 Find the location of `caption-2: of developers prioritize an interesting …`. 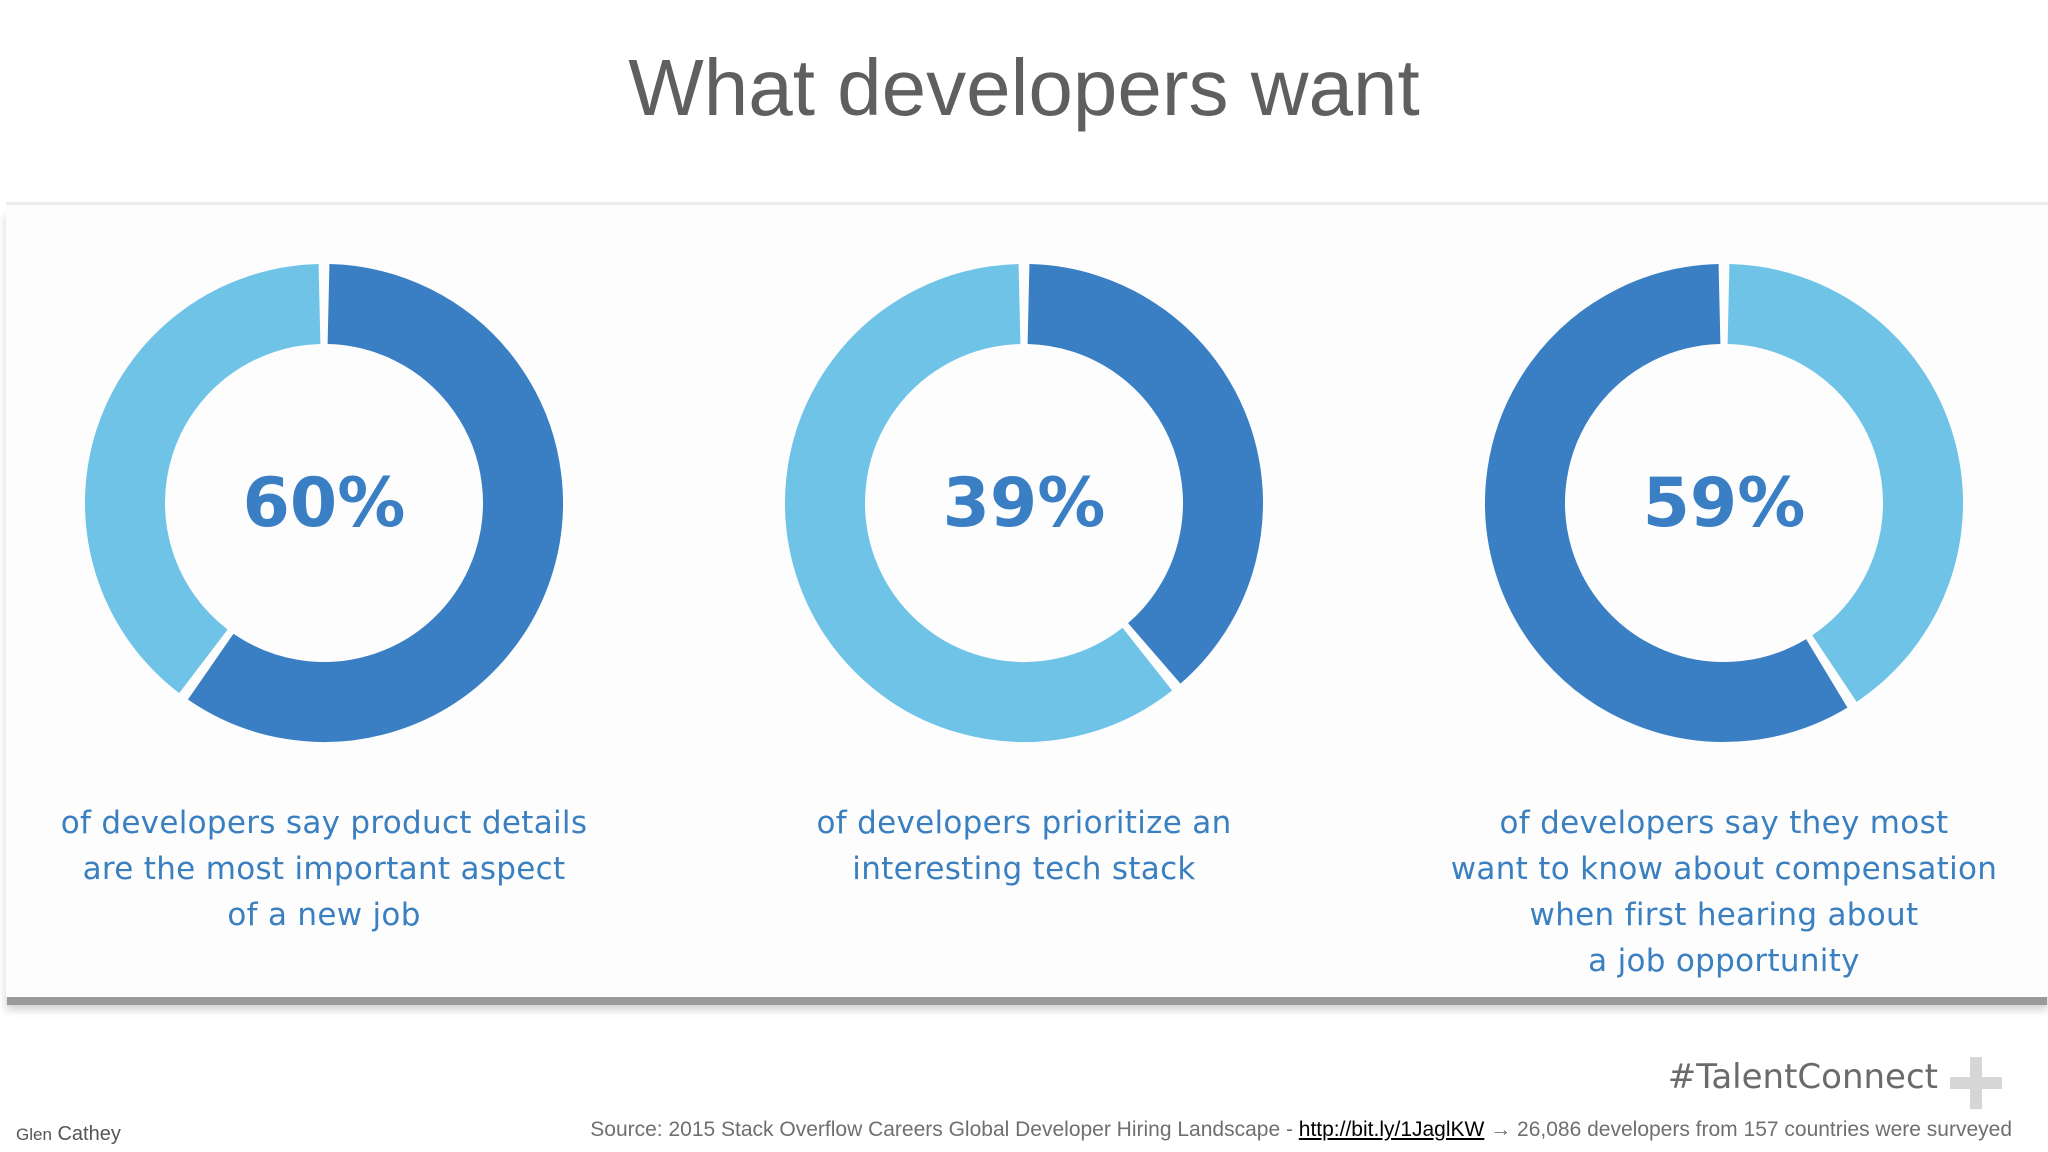

caption-2: of developers prioritize an interesting … is located at coordinates (1024, 846).